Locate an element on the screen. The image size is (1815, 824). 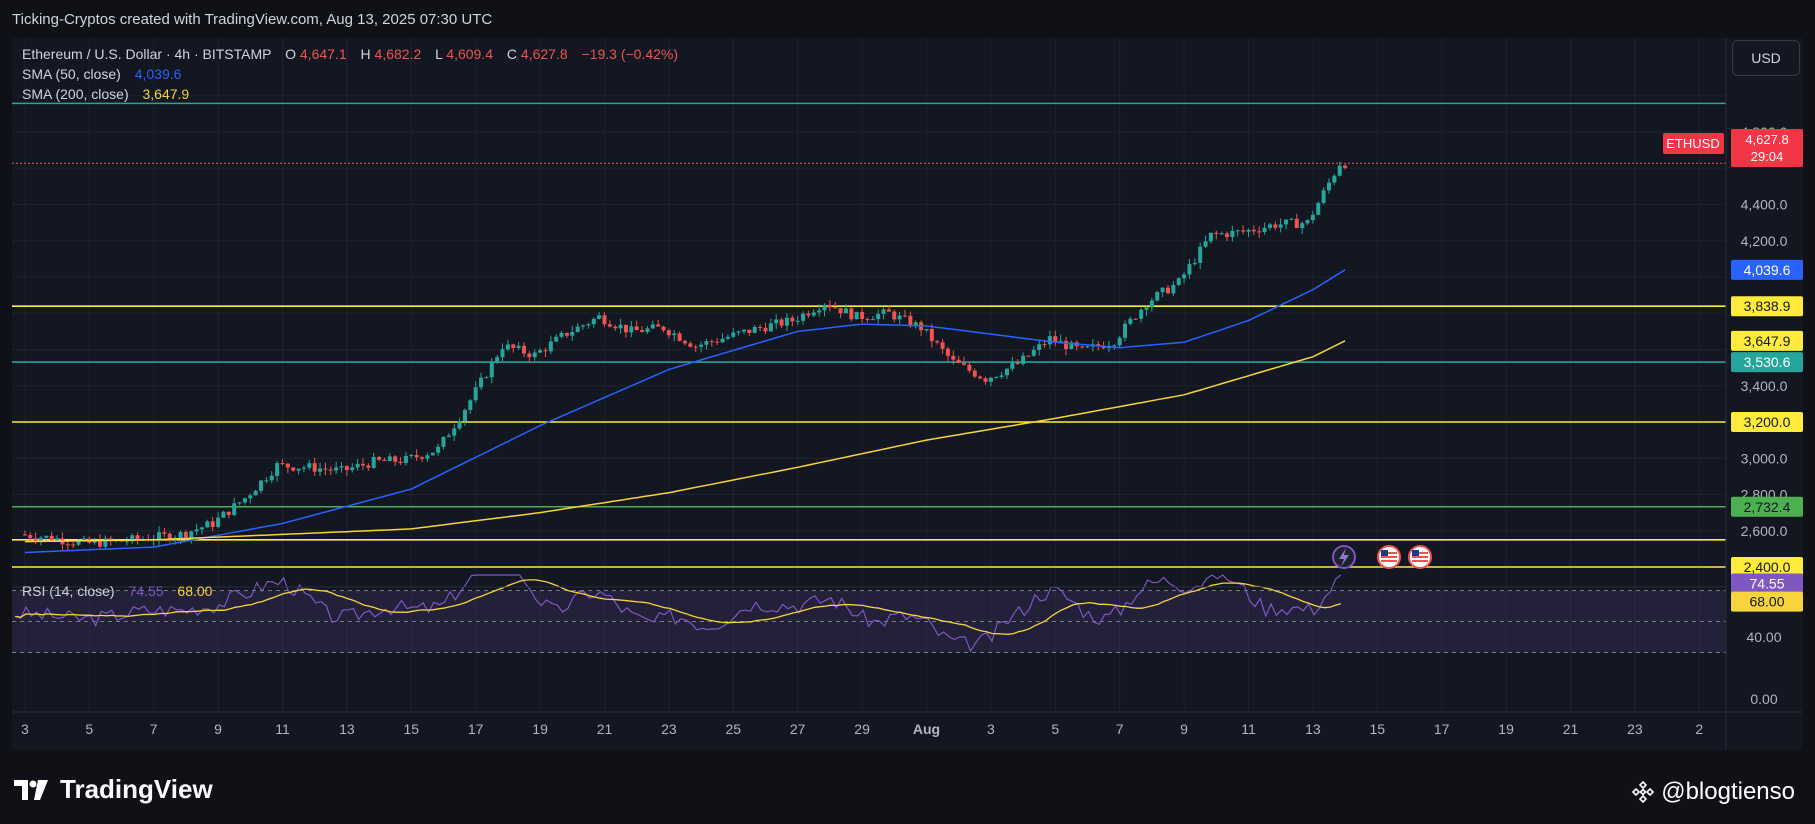
x-axis-tick: 3 is located at coordinates (25, 729).